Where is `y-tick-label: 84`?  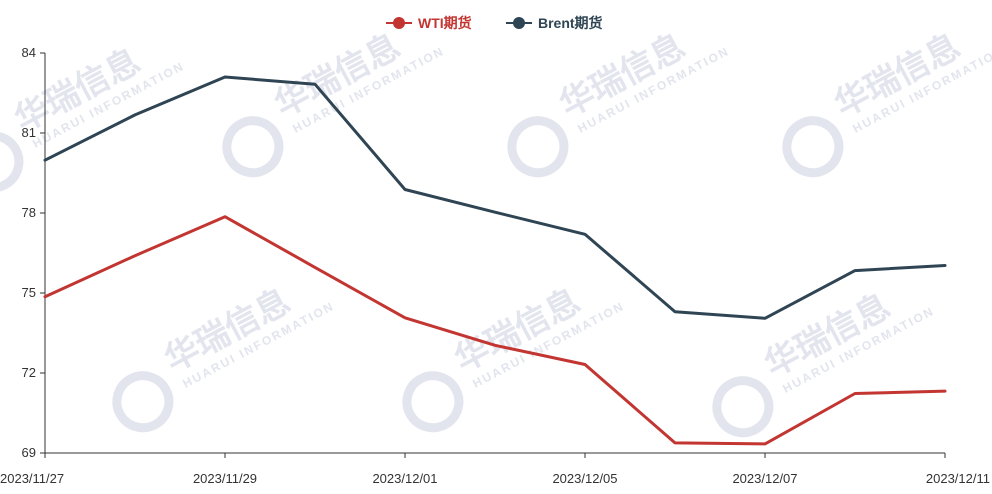 y-tick-label: 84 is located at coordinates (29, 52).